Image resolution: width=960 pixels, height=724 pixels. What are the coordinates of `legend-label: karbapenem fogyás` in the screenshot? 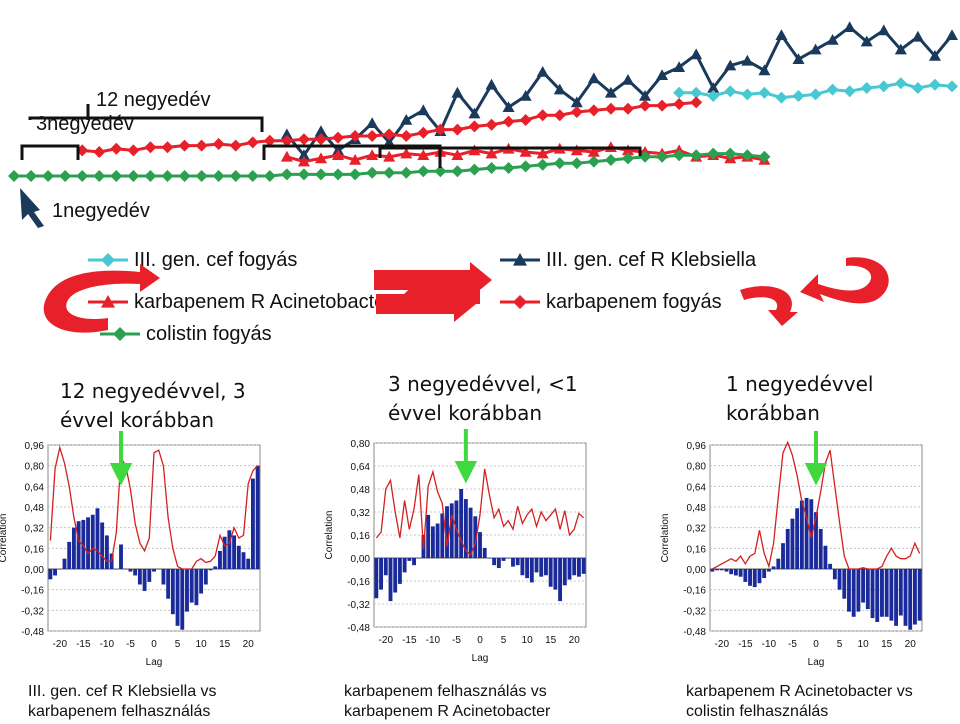 It's located at (634, 302).